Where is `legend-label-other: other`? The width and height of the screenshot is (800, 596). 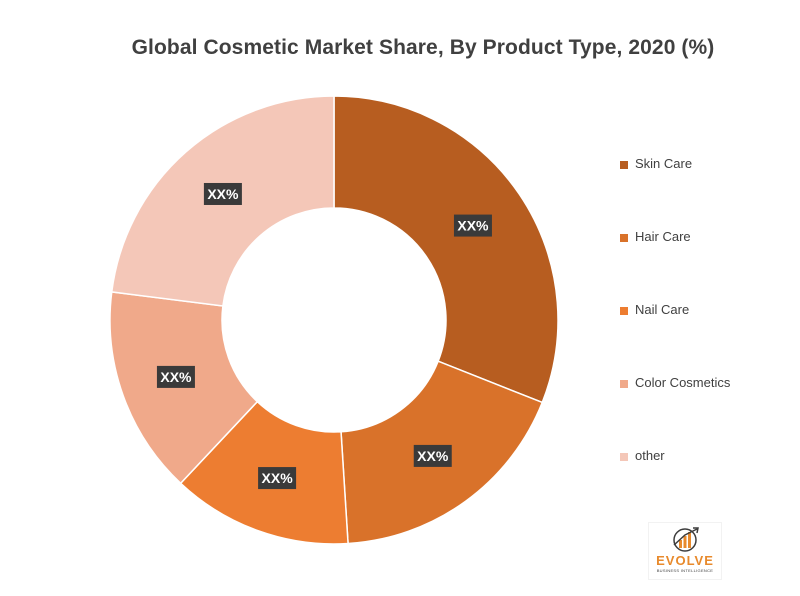 legend-label-other: other is located at coordinates (650, 455).